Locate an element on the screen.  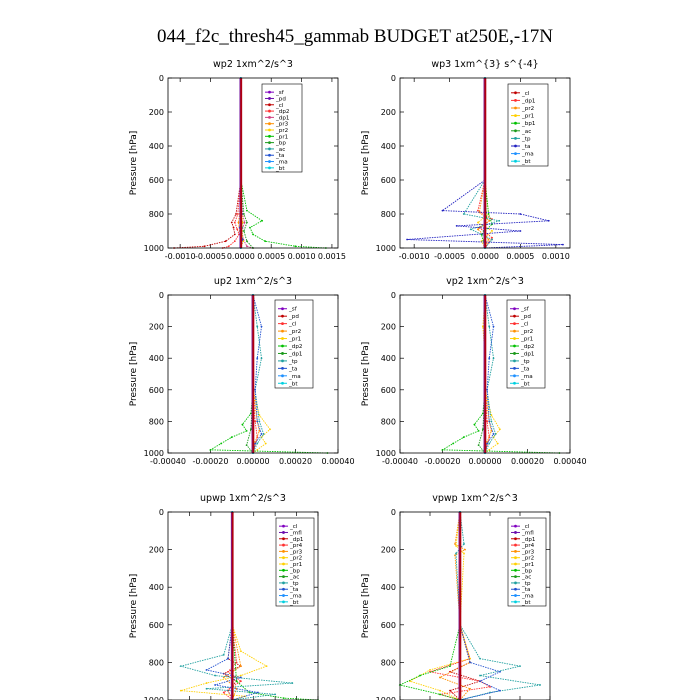
legend-label: _mfl is located at coordinates (527, 533).